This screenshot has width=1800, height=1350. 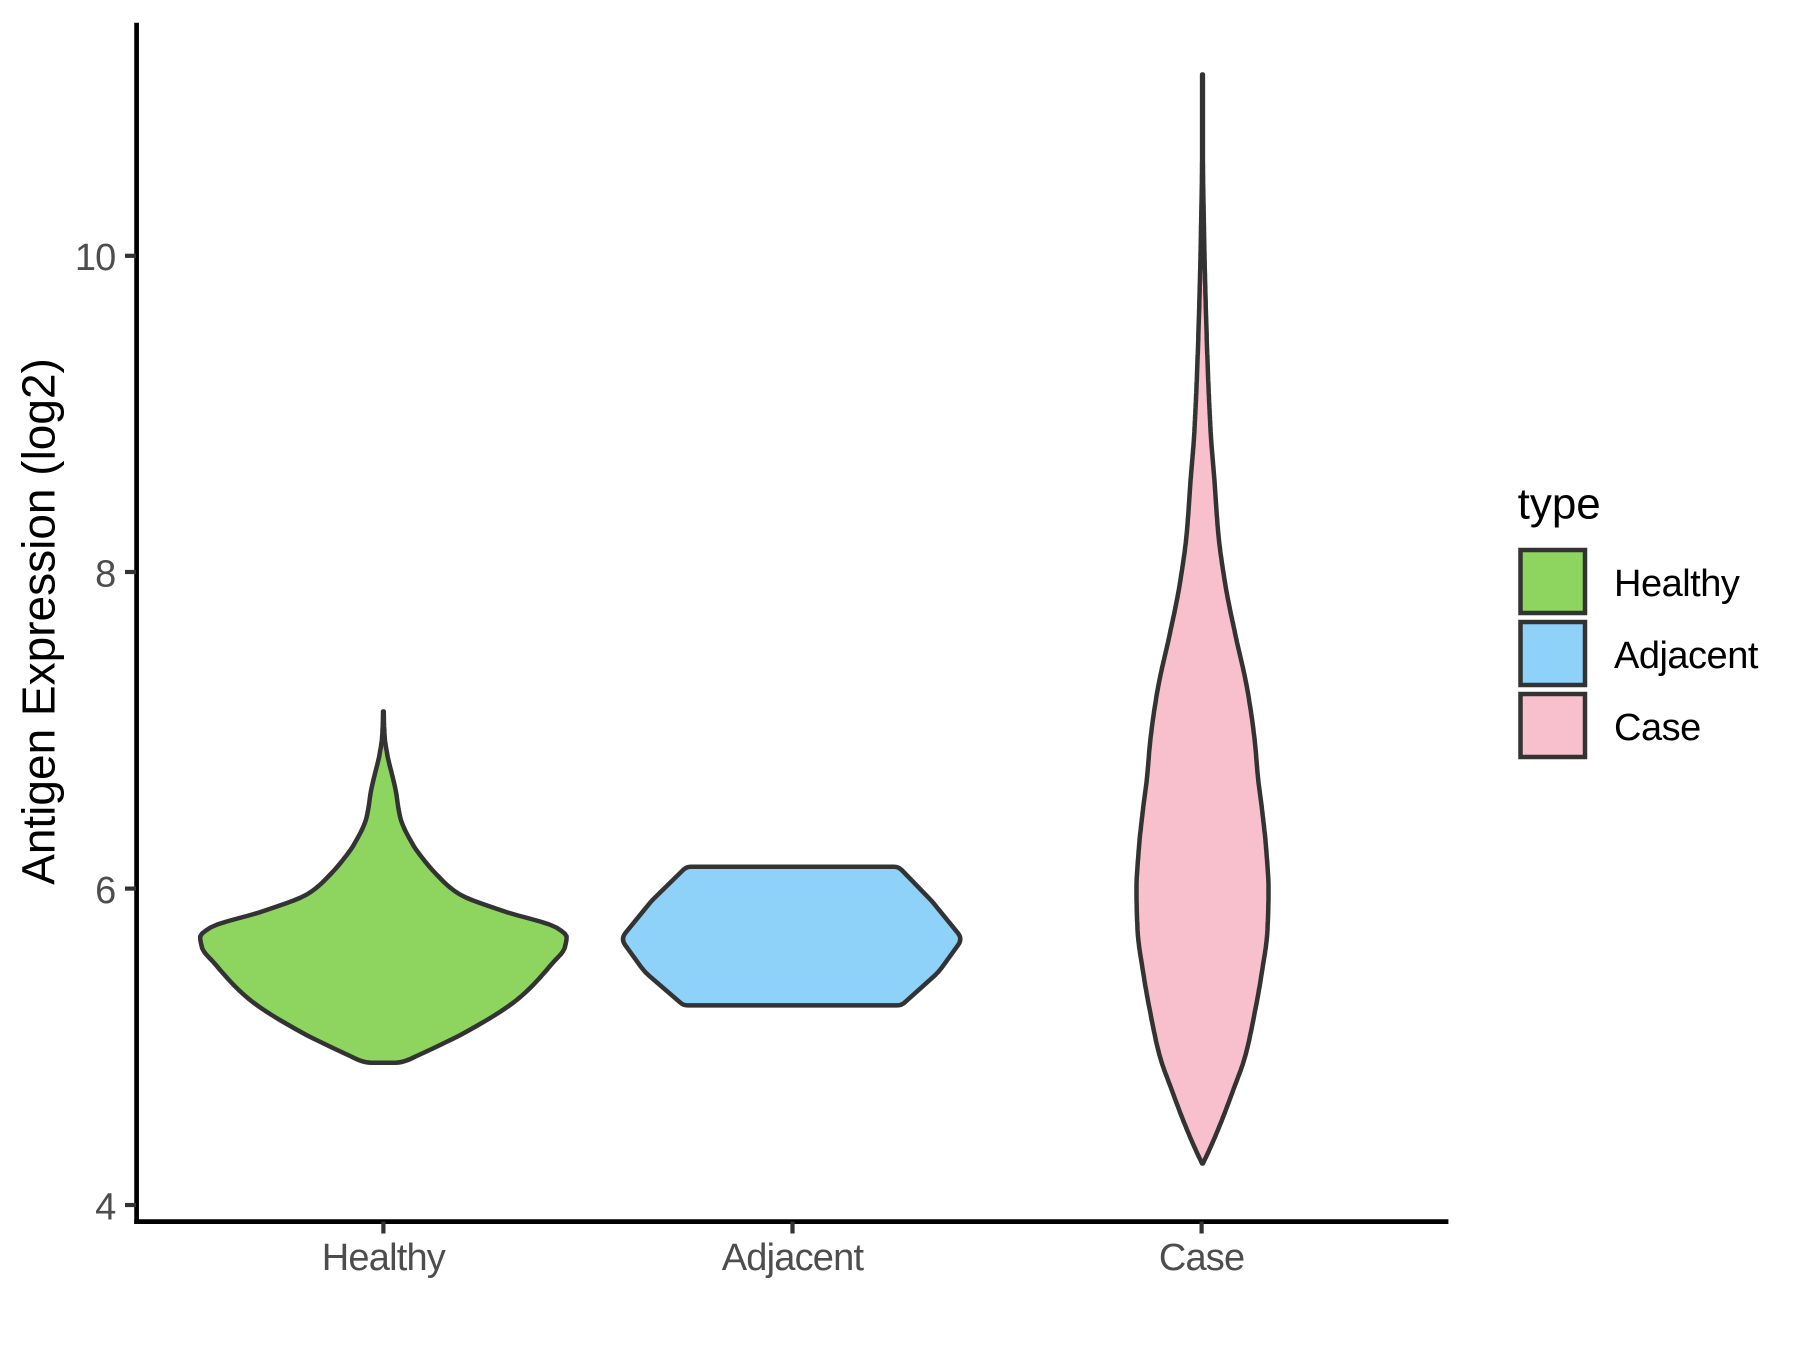 What do you see at coordinates (39, 621) in the screenshot?
I see `svg-text: Antigen Expression (log2)` at bounding box center [39, 621].